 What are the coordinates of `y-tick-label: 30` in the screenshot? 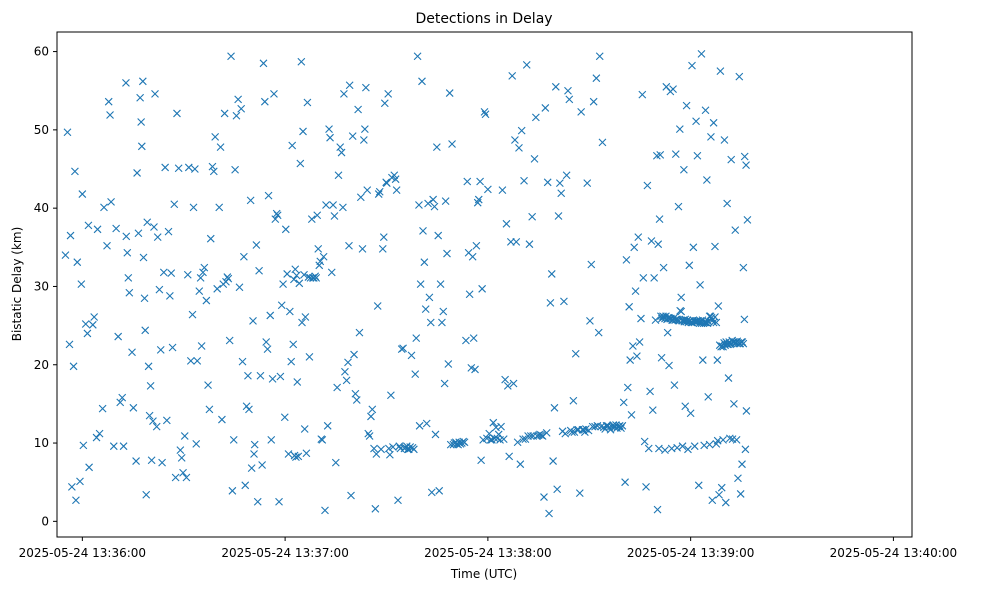 It's located at (41, 286).